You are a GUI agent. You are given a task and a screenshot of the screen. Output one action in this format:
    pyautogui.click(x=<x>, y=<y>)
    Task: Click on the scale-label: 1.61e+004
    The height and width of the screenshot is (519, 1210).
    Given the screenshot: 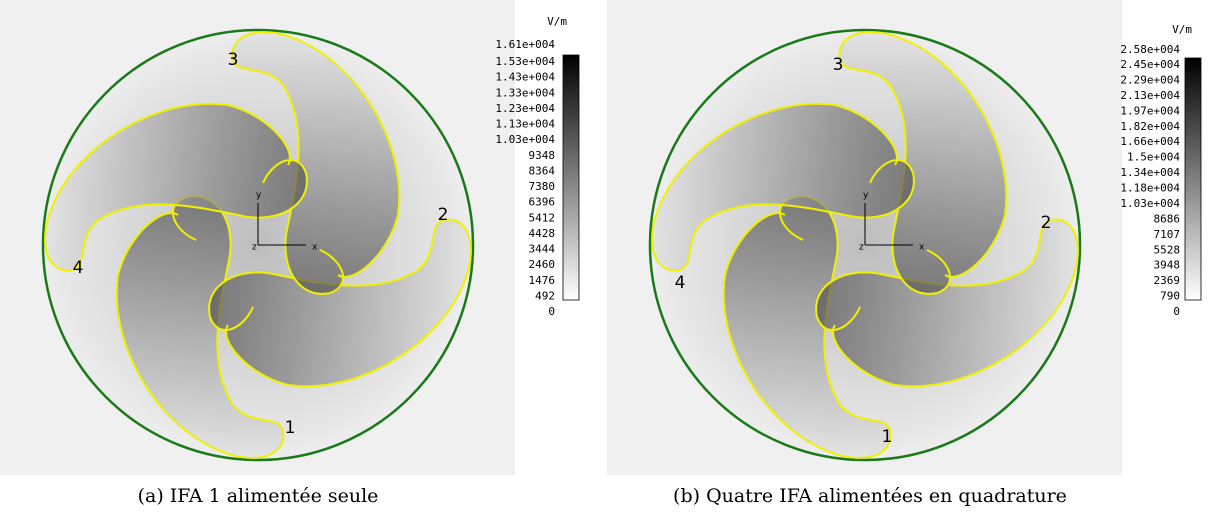 What is the action you would take?
    pyautogui.click(x=525, y=44)
    